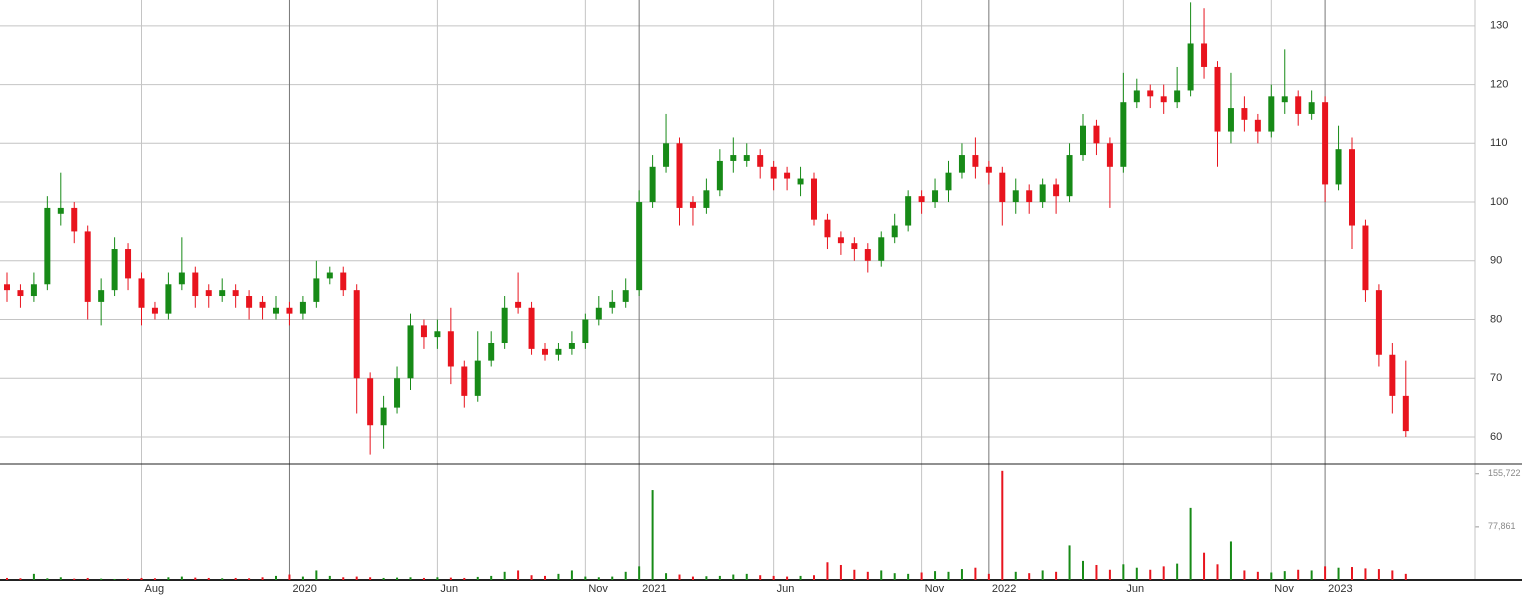  I want to click on y-tick-label: 80, so click(1496, 319).